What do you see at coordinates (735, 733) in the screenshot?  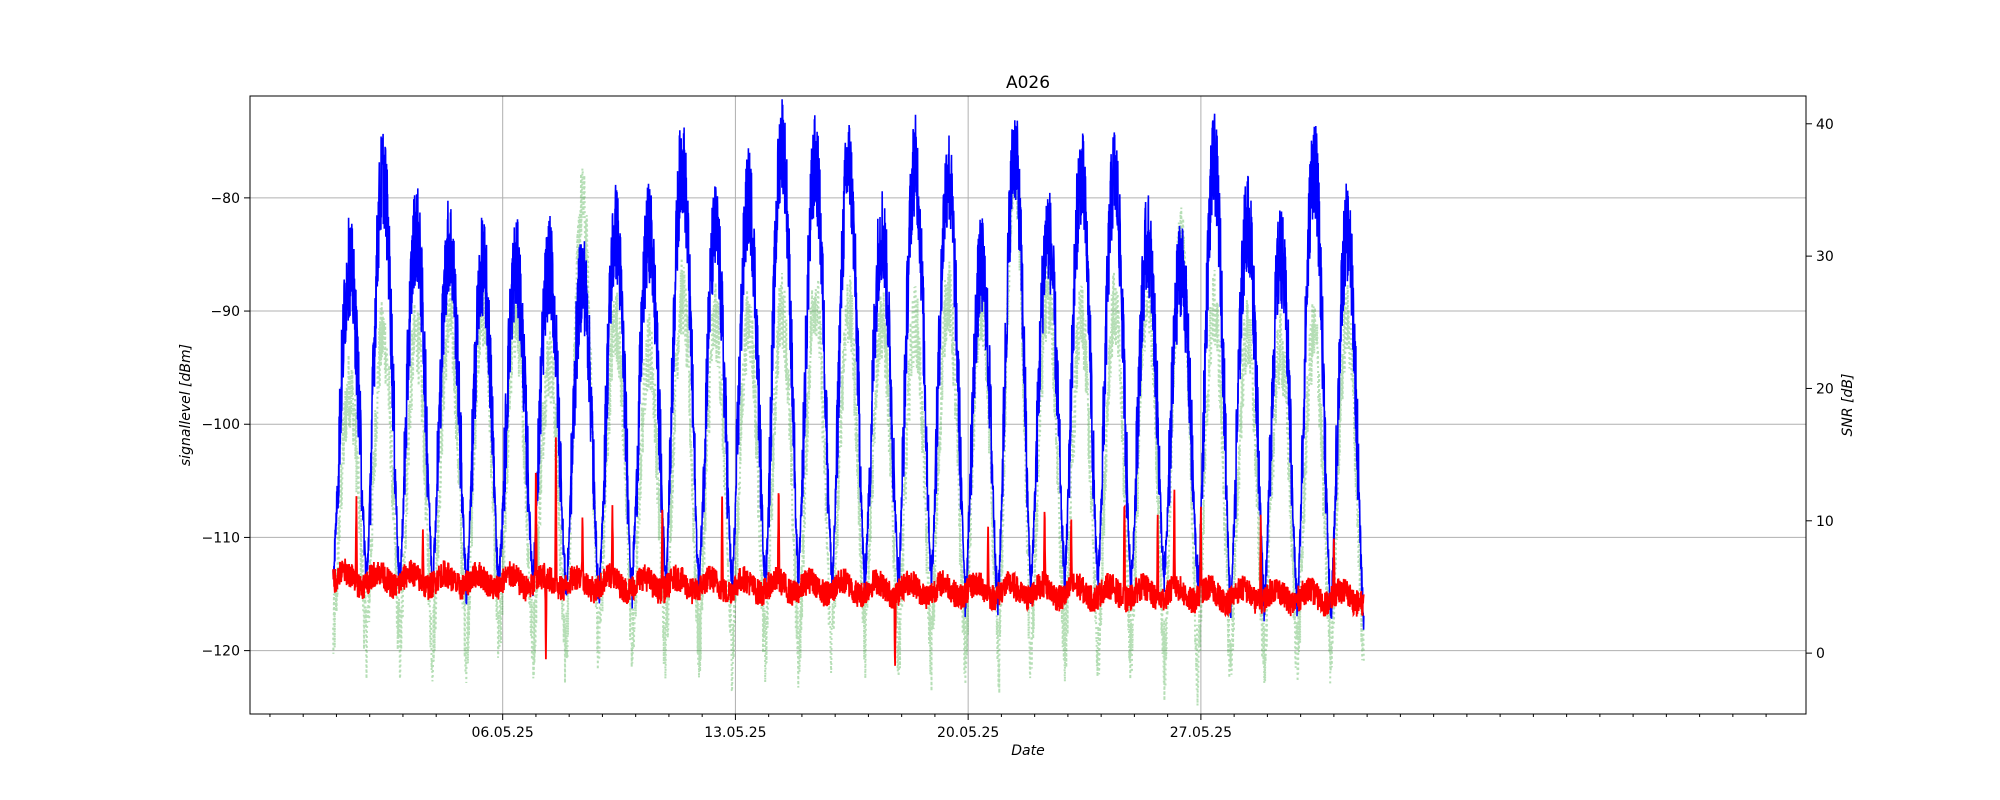 I see `x-tick-label: 13.05.25` at bounding box center [735, 733].